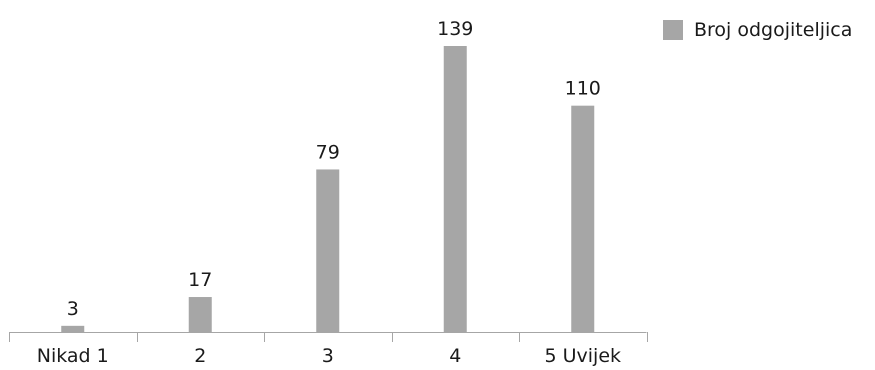 Image resolution: width=875 pixels, height=370 pixels. I want to click on data-label: 17, so click(200, 280).